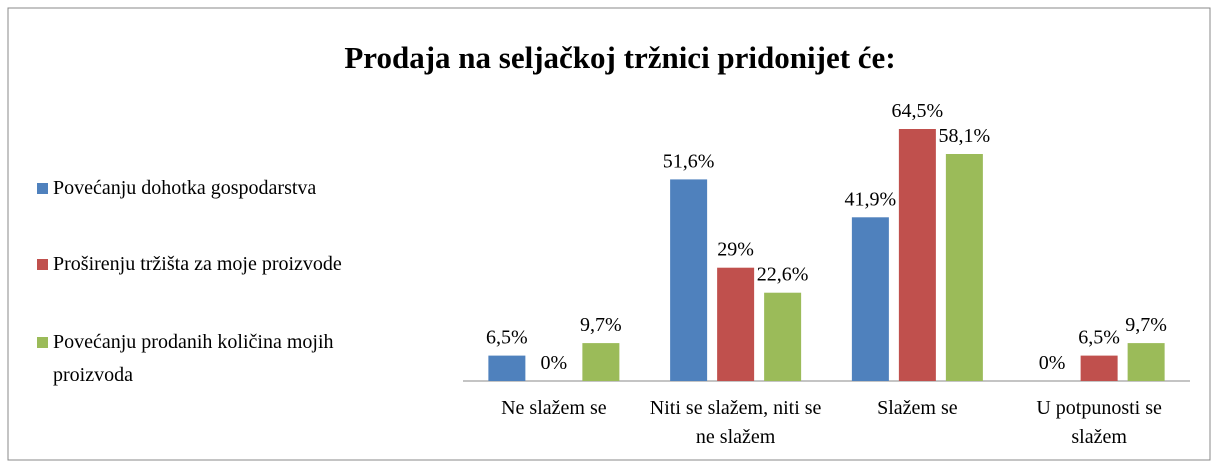  I want to click on x-tick-label: U potpunosti se slažem, so click(1099, 422).